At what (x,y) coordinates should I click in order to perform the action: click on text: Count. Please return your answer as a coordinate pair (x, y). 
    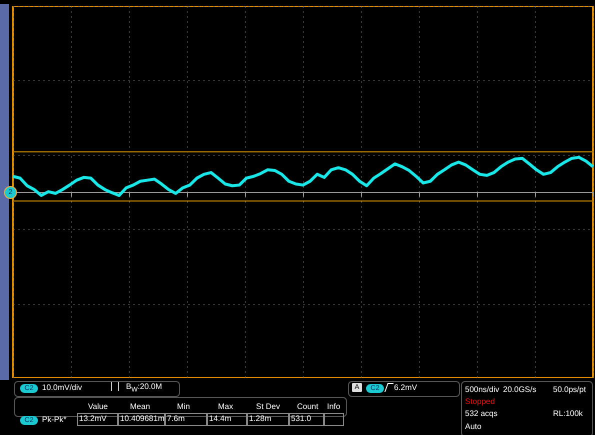
    Looking at the image, I should click on (307, 407).